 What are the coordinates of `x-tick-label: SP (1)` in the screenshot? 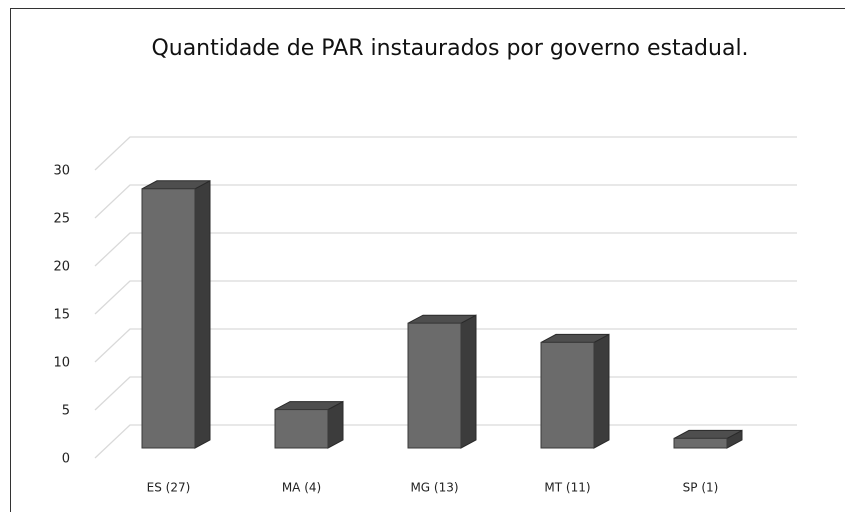 It's located at (701, 488).